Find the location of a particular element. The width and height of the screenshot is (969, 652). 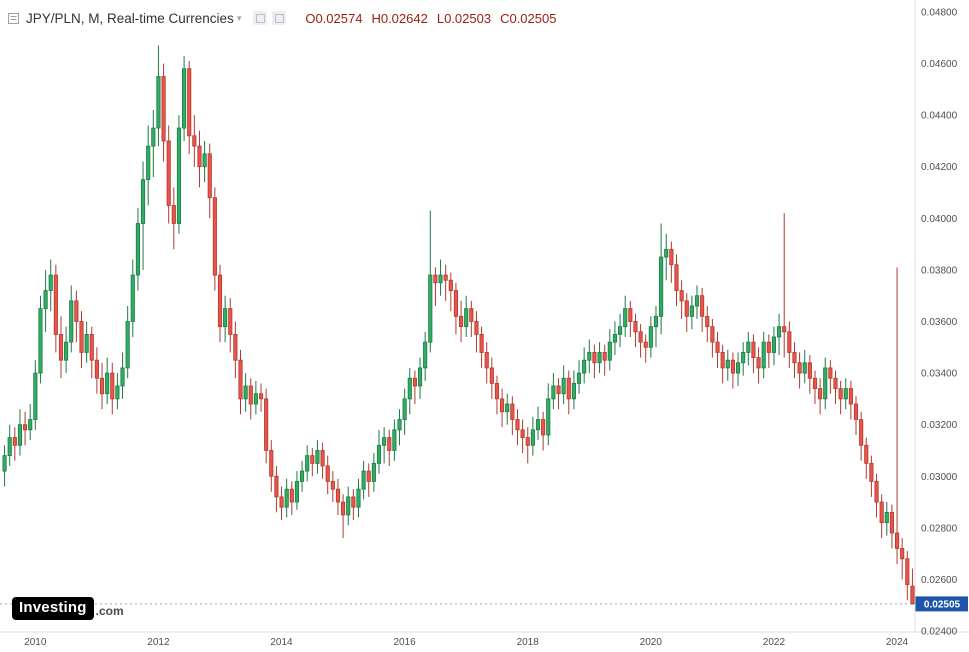

price-axis-label: 0.04600 is located at coordinates (939, 64).